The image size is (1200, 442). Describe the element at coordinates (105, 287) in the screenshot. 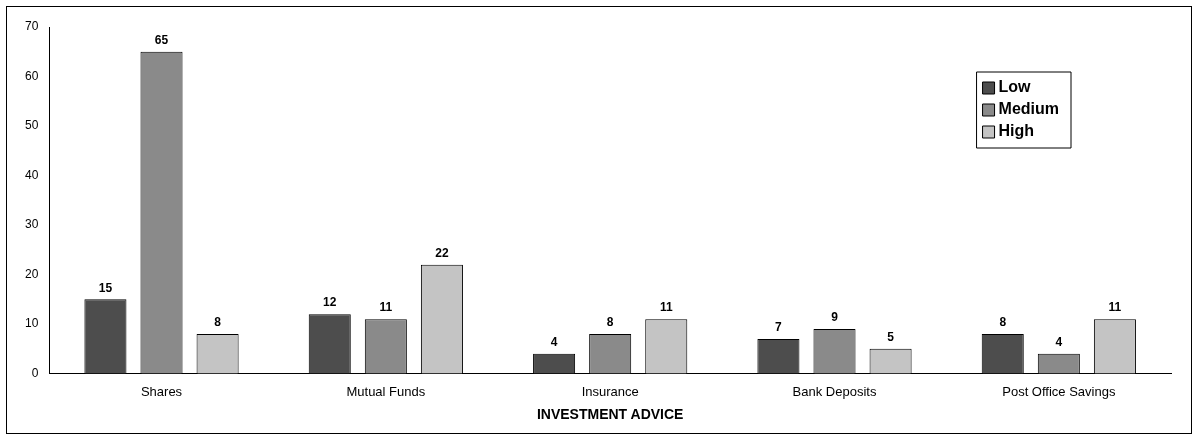

I see `data-label: 15` at that location.